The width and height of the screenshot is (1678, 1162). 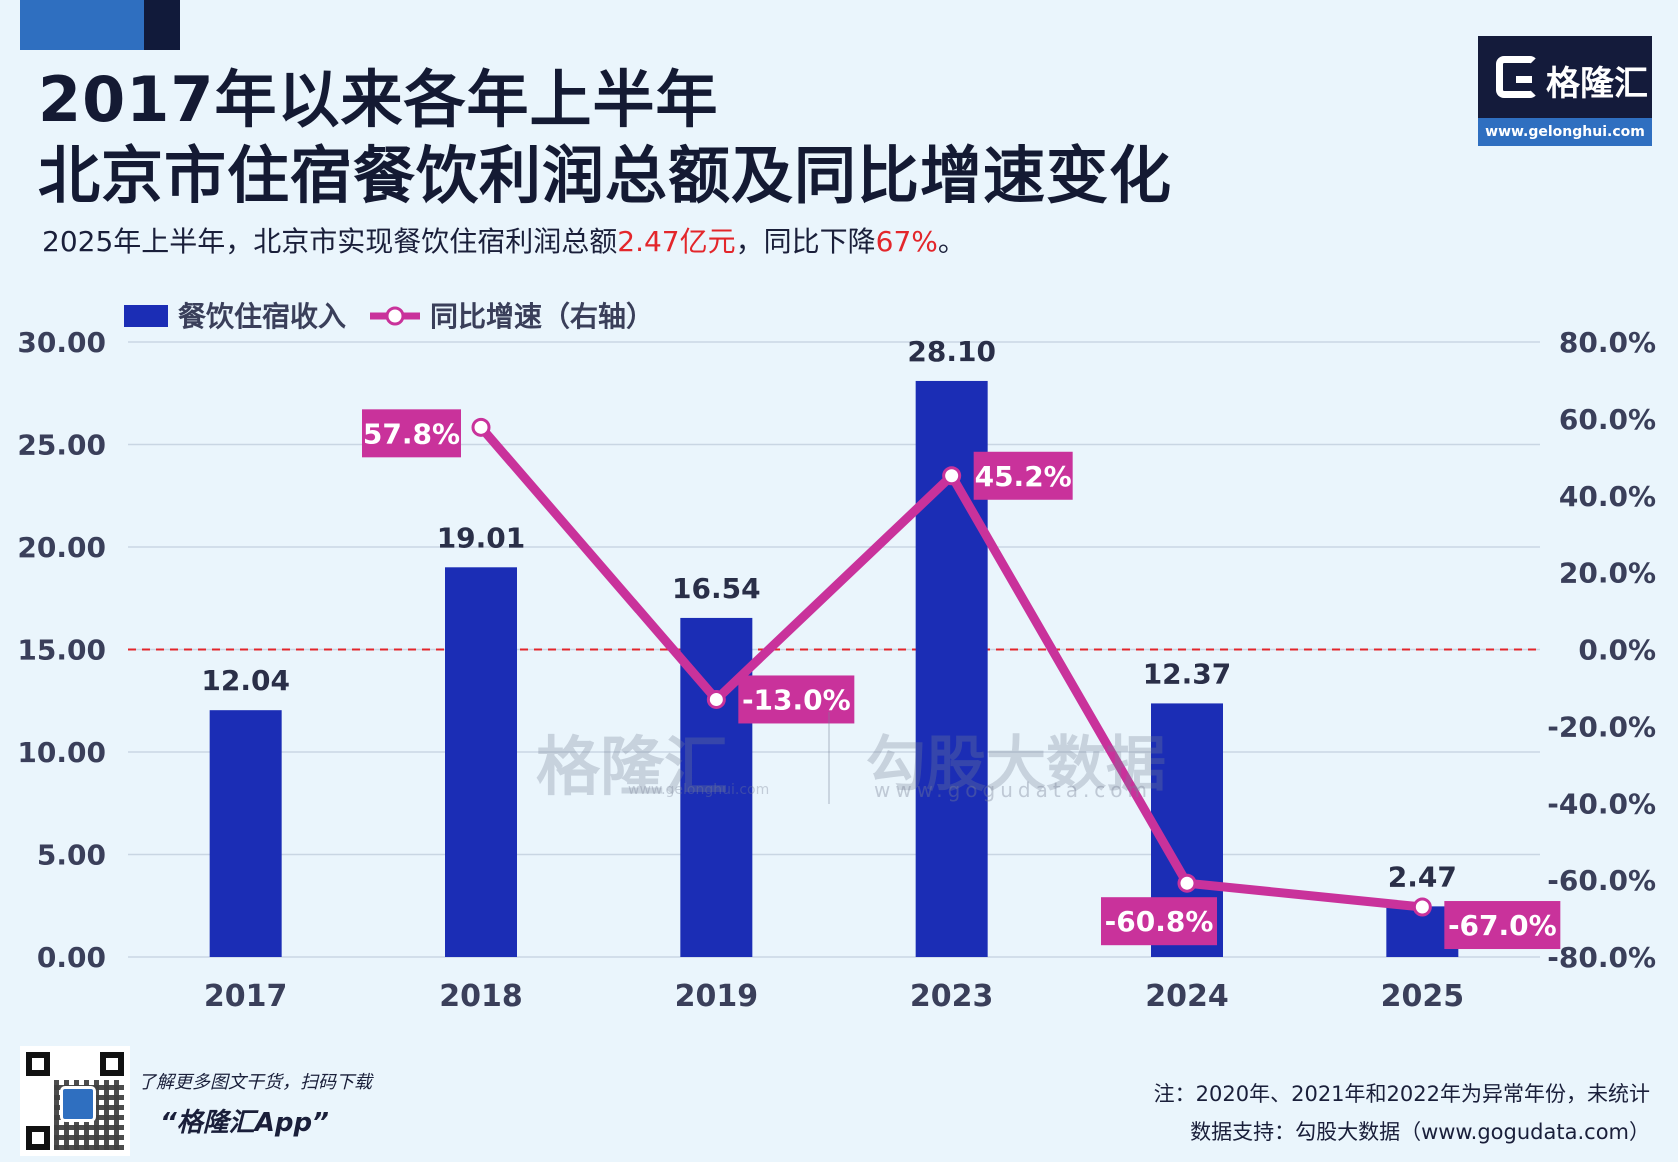 I want to click on title-line-1: 2017年以来各年上半年, so click(x=378, y=99).